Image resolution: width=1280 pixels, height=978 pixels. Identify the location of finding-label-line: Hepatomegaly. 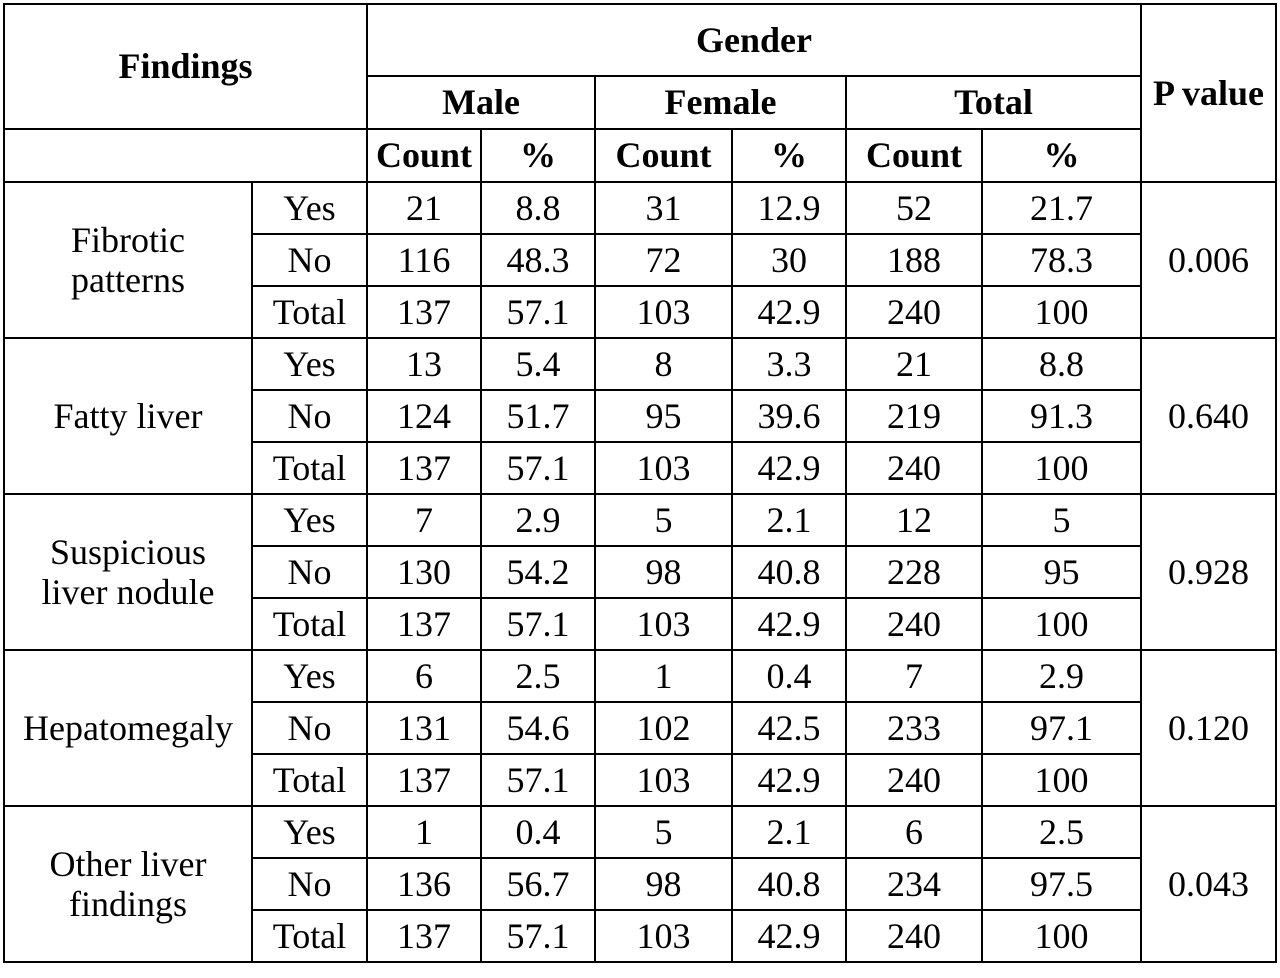
(128, 727).